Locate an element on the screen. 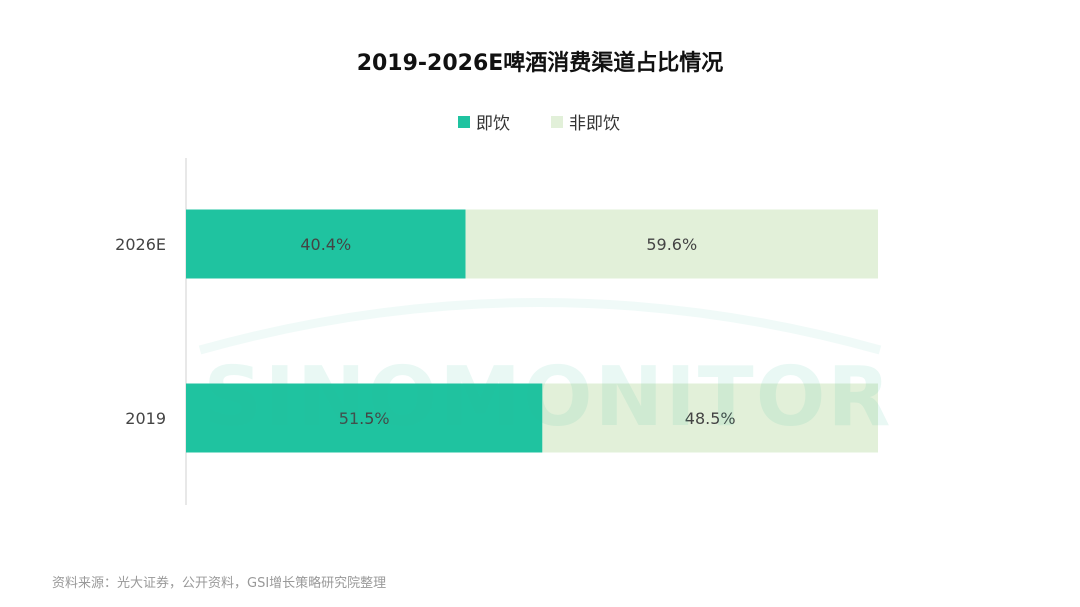 The height and width of the screenshot is (607, 1080). legend: 即饮 非即饮 is located at coordinates (539, 124).